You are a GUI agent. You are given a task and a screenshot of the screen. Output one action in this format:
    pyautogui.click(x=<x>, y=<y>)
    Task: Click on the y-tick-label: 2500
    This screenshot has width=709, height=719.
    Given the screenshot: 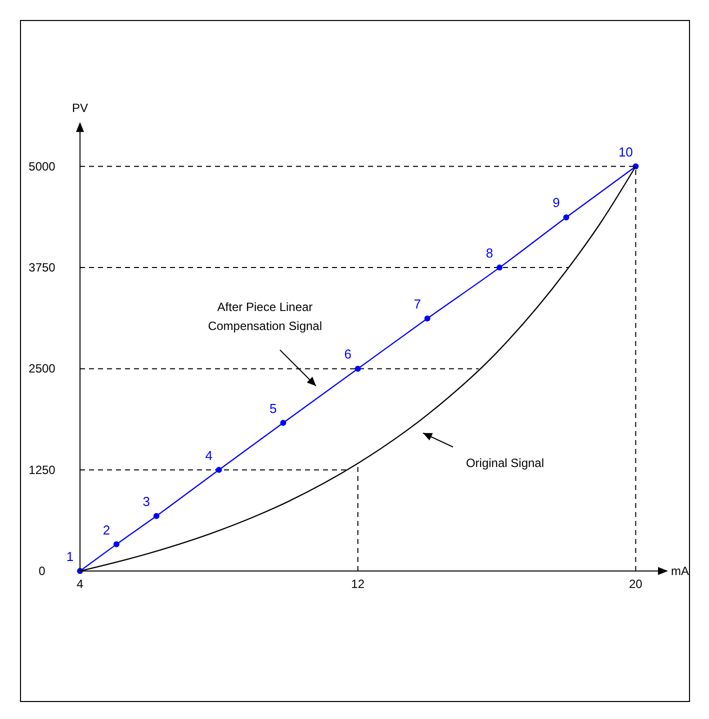 What is the action you would take?
    pyautogui.click(x=42, y=369)
    